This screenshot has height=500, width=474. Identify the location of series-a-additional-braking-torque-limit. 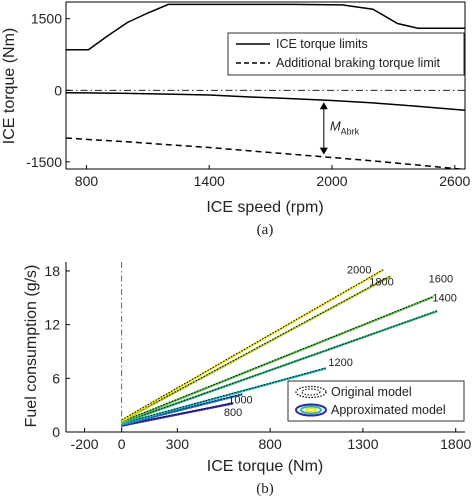
(265, 153).